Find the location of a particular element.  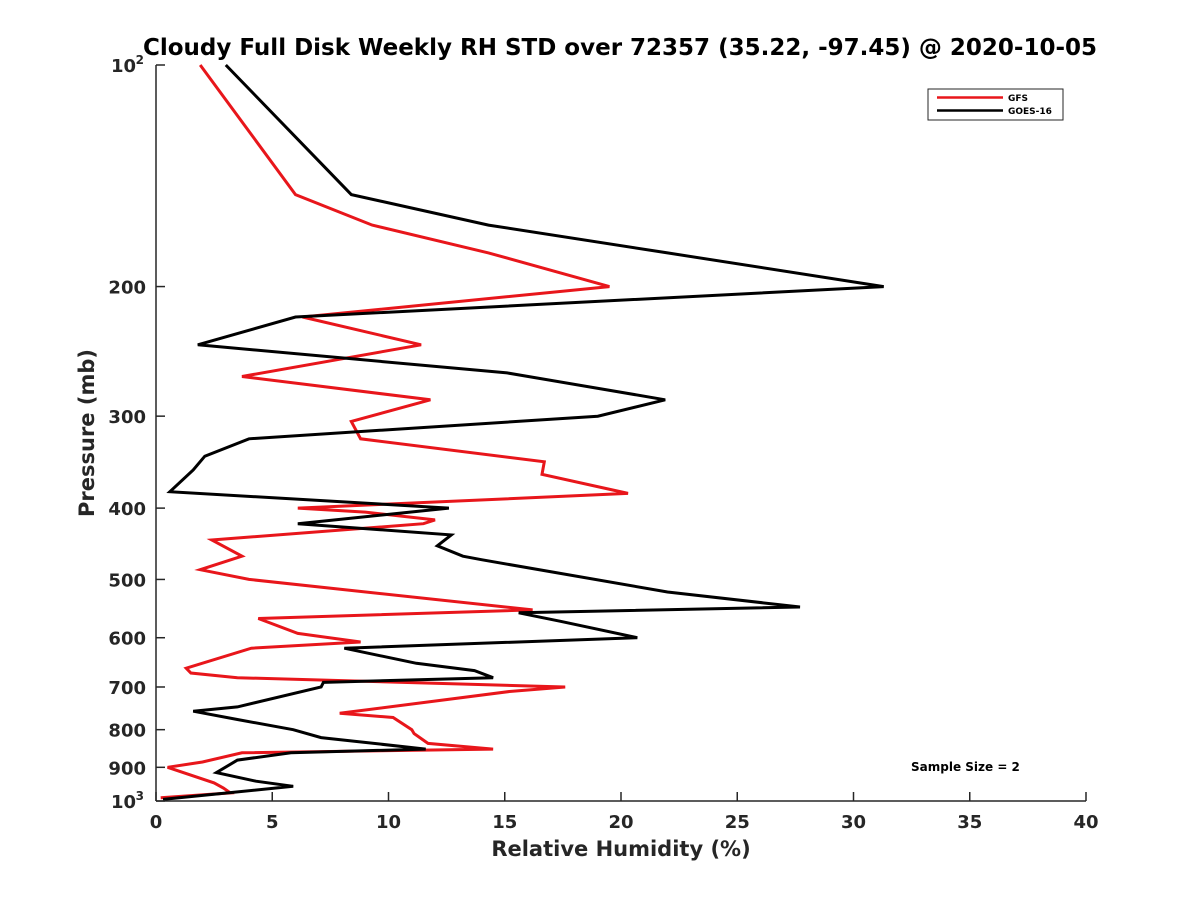

x-tick-label: 15 is located at coordinates (504, 822).